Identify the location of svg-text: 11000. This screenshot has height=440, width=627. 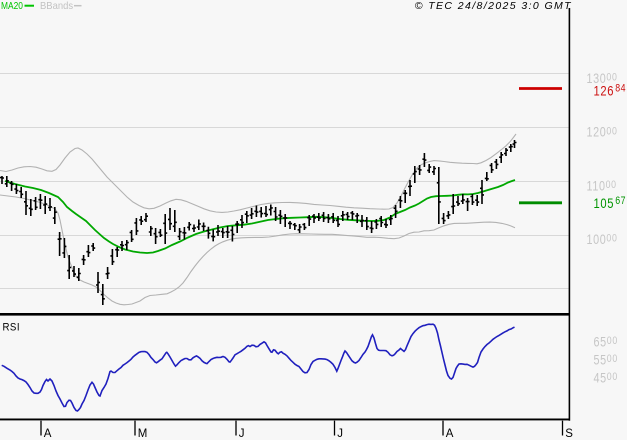
(602, 185).